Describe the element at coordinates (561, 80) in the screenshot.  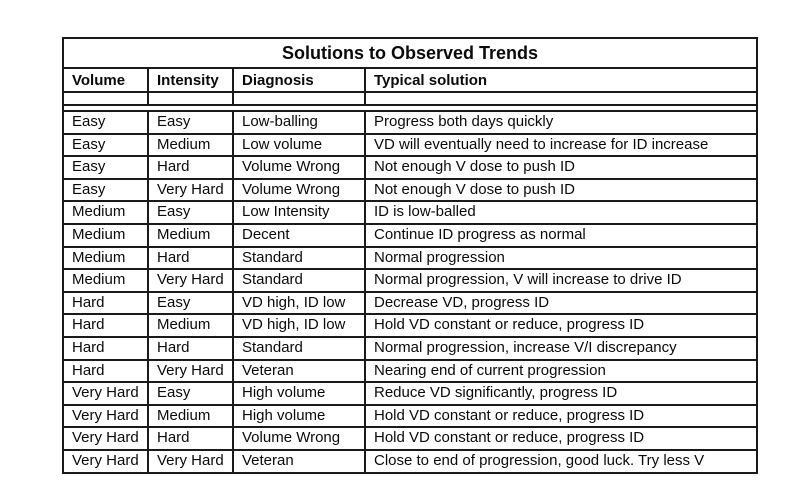
I see `col-header-typical-solution: Typical solution` at that location.